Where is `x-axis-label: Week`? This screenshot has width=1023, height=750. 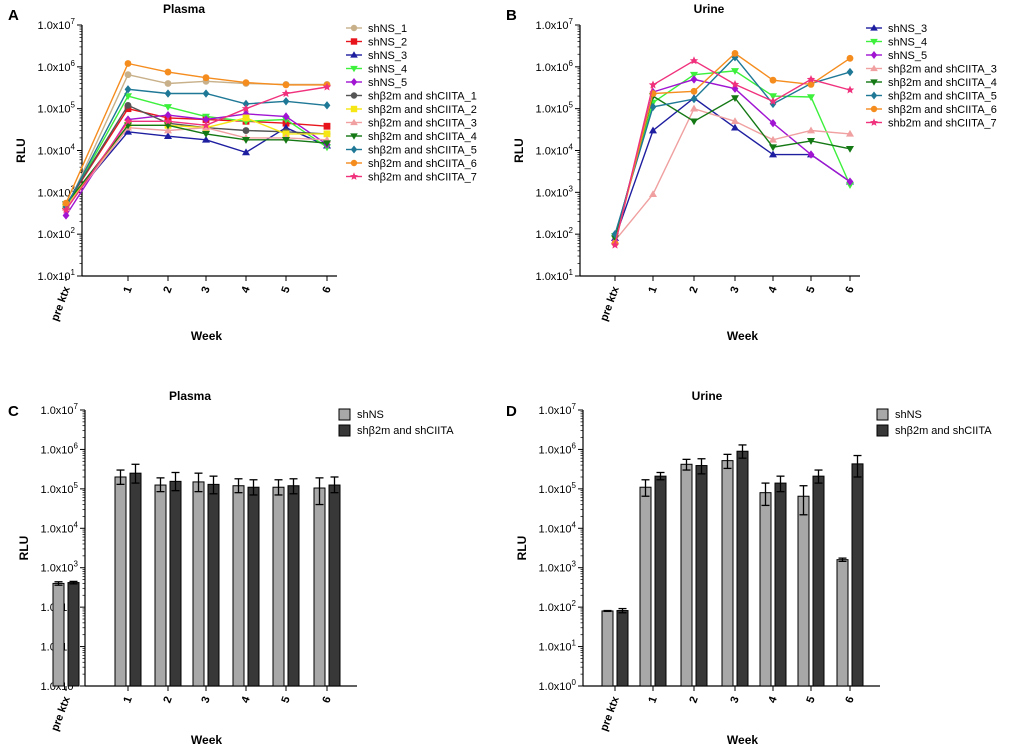 x-axis-label: Week is located at coordinates (742, 740).